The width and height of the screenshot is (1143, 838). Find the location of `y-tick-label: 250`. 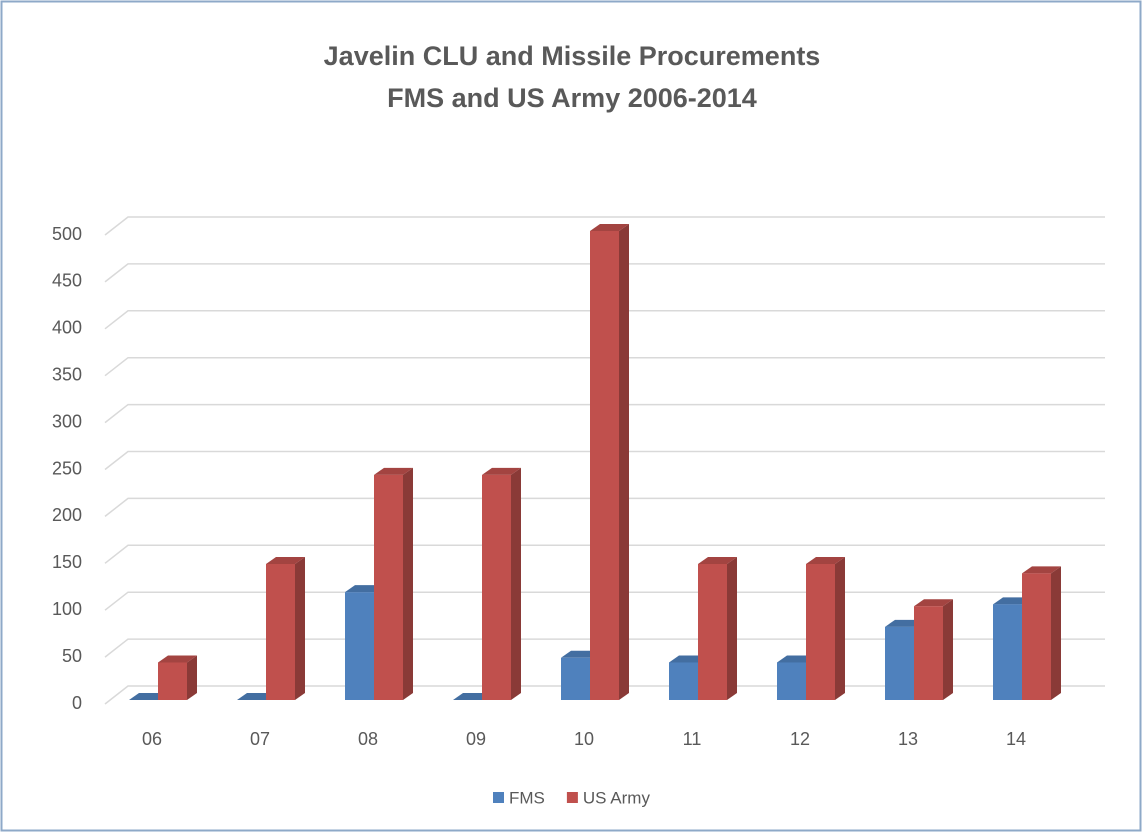

y-tick-label: 250 is located at coordinates (67, 468).